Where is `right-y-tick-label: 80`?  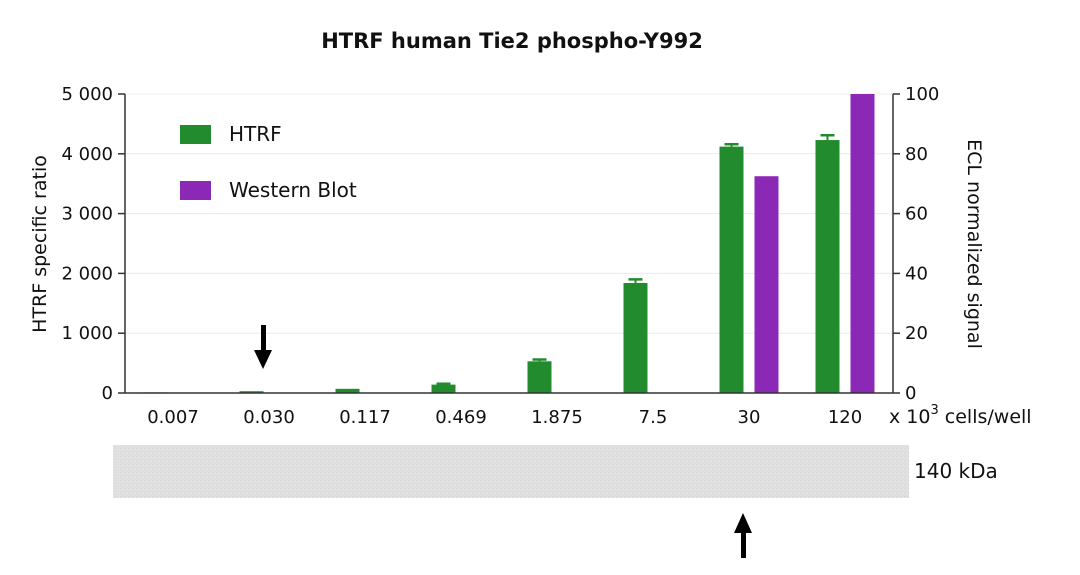 right-y-tick-label: 80 is located at coordinates (916, 154).